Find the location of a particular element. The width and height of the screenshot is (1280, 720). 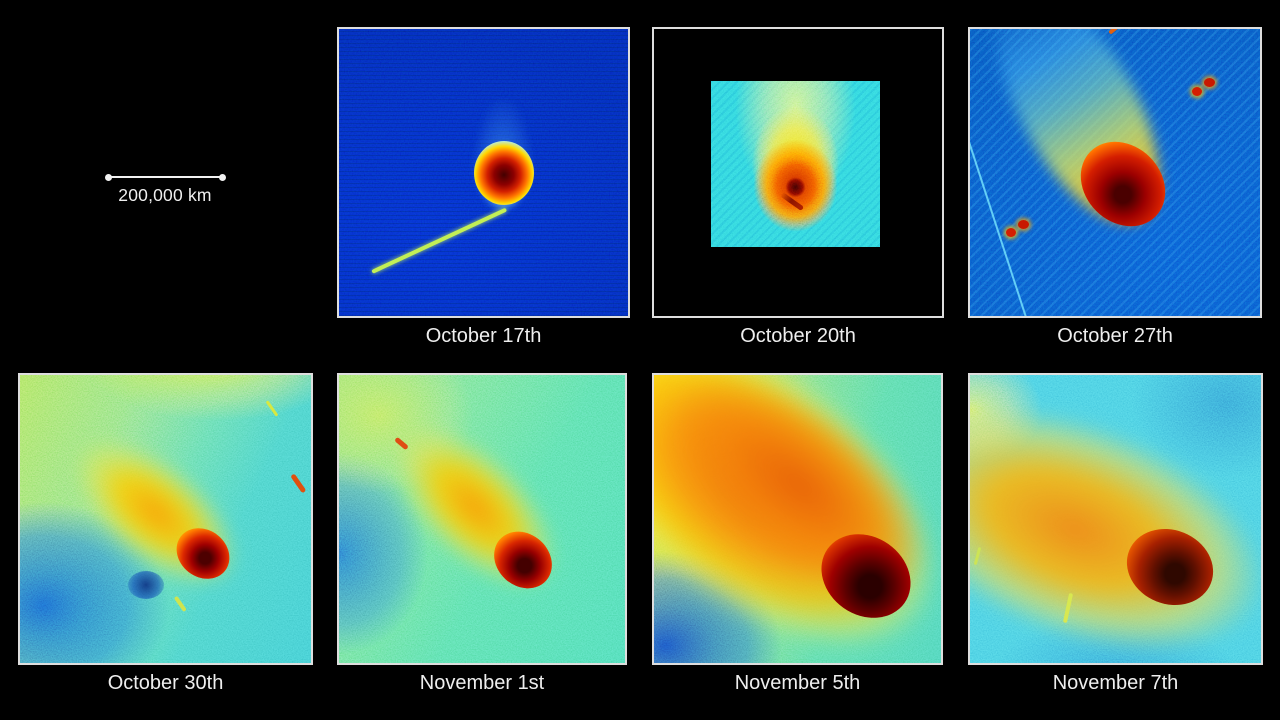

comet-panel-november-5: November 5th is located at coordinates (797, 534).